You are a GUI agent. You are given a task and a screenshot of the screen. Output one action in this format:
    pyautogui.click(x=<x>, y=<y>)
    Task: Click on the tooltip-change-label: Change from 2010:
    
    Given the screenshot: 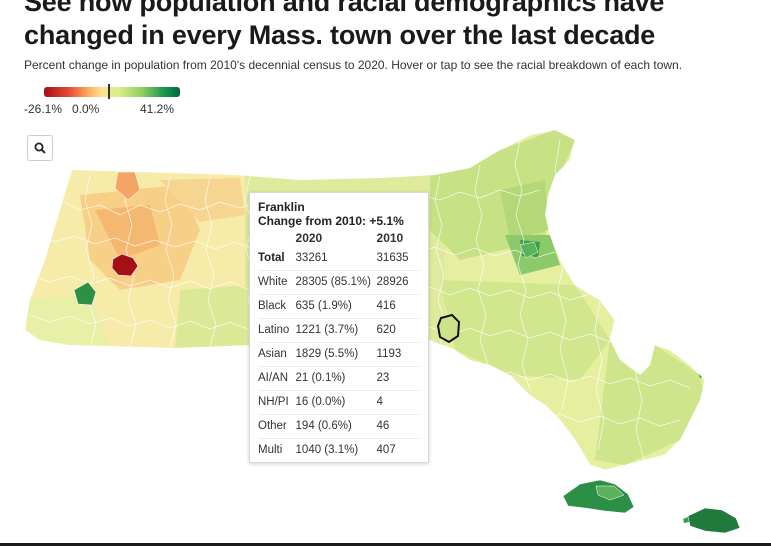 What is the action you would take?
    pyautogui.click(x=312, y=221)
    